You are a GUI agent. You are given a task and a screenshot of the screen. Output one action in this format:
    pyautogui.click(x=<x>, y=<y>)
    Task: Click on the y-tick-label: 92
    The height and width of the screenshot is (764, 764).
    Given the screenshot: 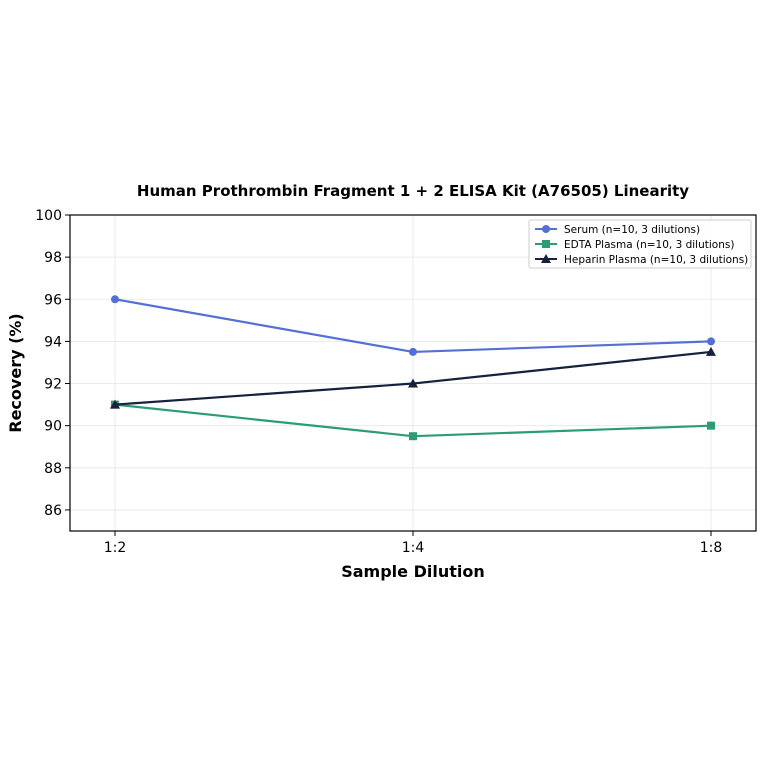 What is the action you would take?
    pyautogui.click(x=53, y=385)
    